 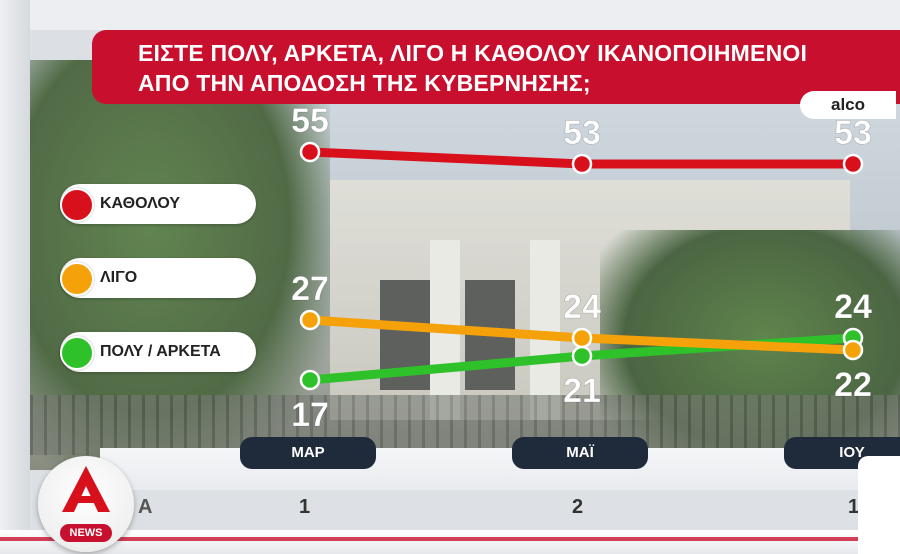 What do you see at coordinates (580, 453) in the screenshot?
I see `x-tick-label-mai: ΜΑΪ` at bounding box center [580, 453].